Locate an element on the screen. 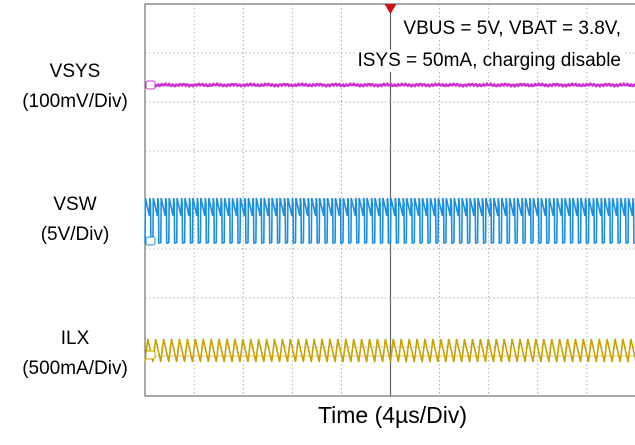 The image size is (635, 445). ilx-scale: (500mA/Div) is located at coordinates (75, 368).